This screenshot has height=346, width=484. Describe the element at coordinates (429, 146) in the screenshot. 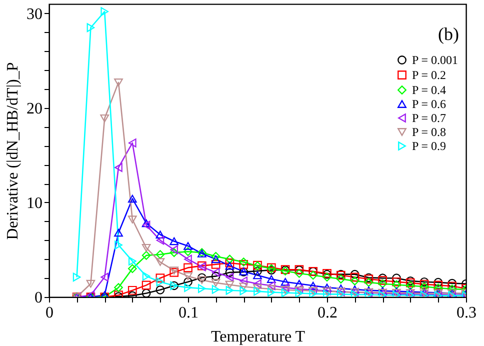

I see `legend-label: P = 0.9` at that location.